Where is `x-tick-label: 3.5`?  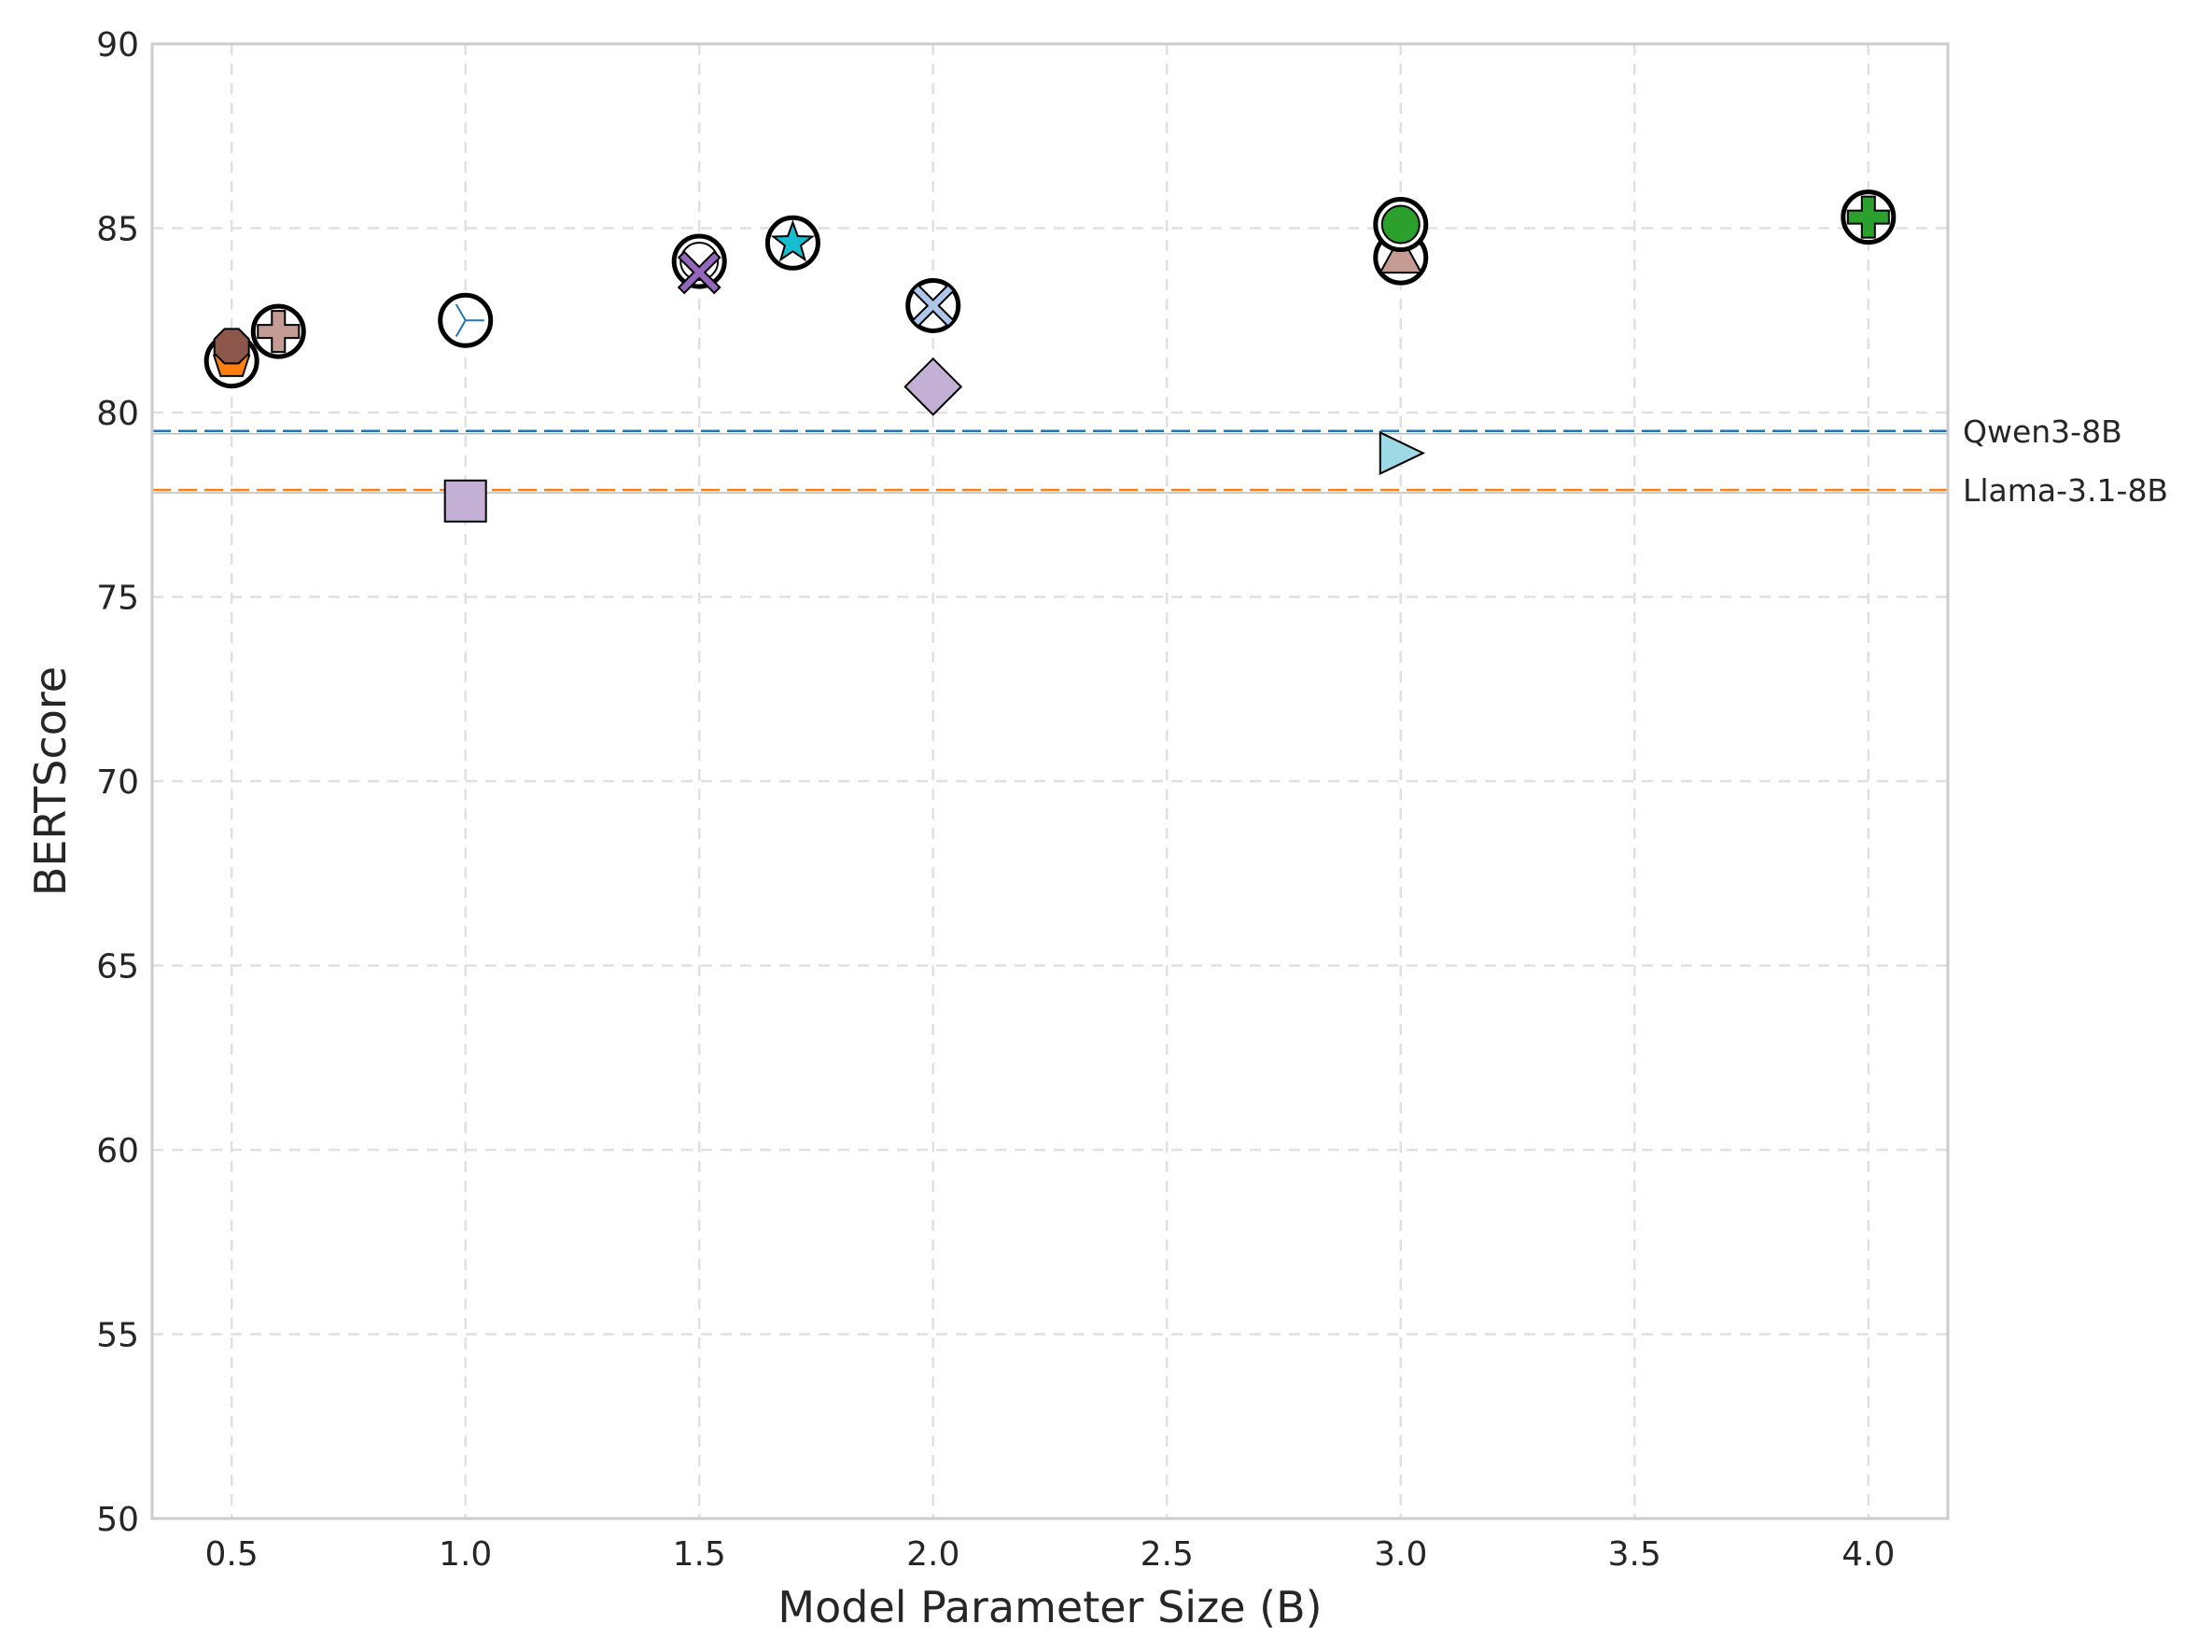
x-tick-label: 3.5 is located at coordinates (1634, 1554).